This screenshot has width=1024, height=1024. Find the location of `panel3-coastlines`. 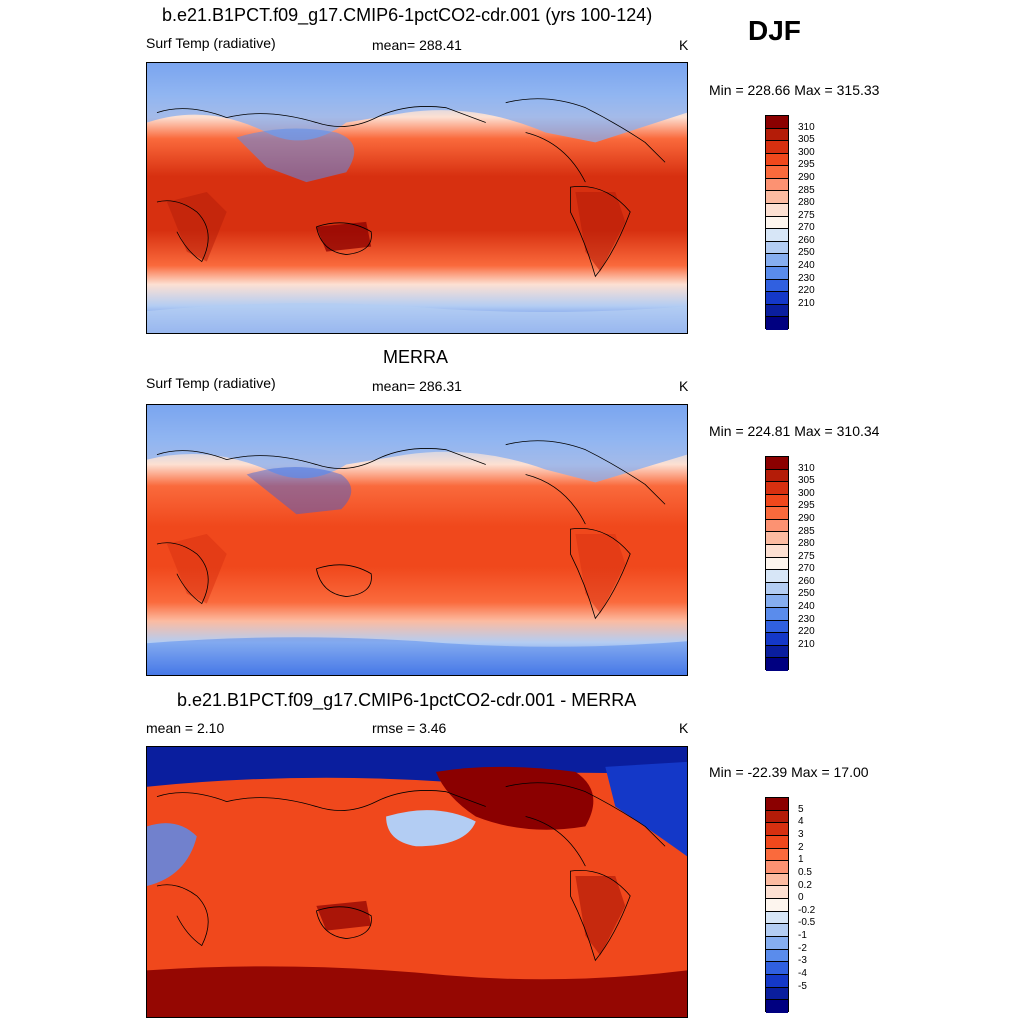

panel3-coastlines is located at coordinates (411, 872).